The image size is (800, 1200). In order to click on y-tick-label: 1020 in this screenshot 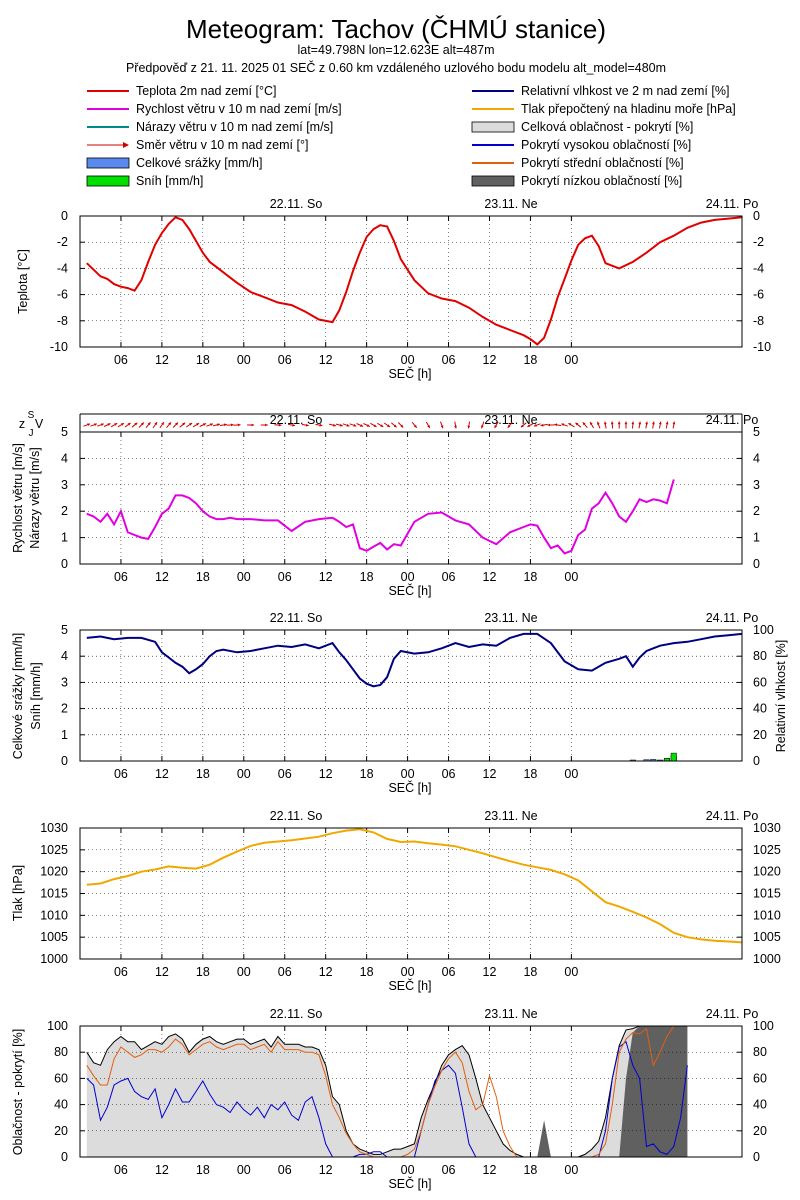, I will do `click(54, 872)`.